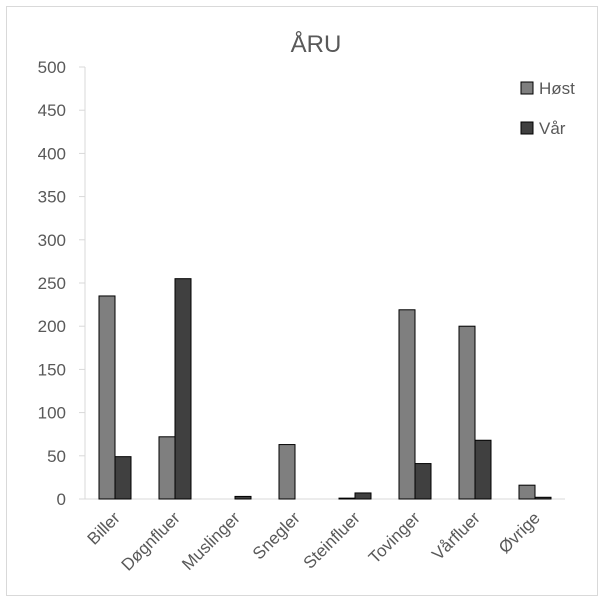  What do you see at coordinates (151, 541) in the screenshot?
I see `x-tick-label: Døgnfluer` at bounding box center [151, 541].